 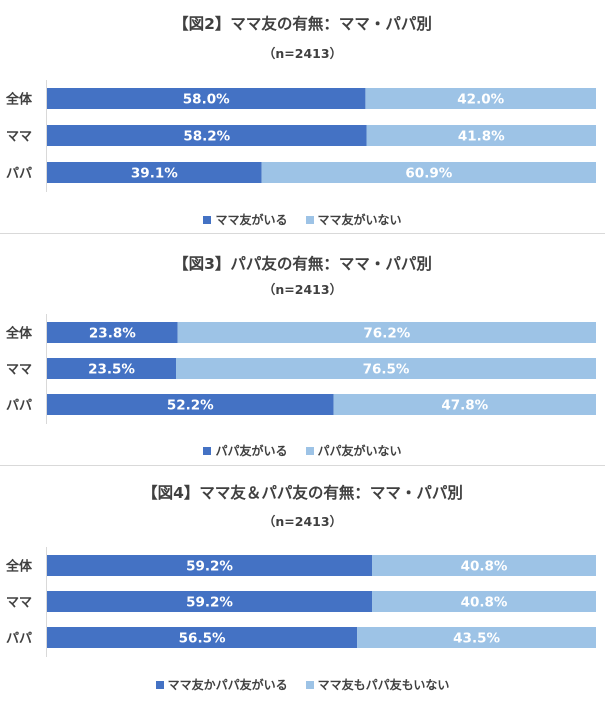 I want to click on chart-legend: パパ友がいる パパ友がいない, so click(x=302, y=450).